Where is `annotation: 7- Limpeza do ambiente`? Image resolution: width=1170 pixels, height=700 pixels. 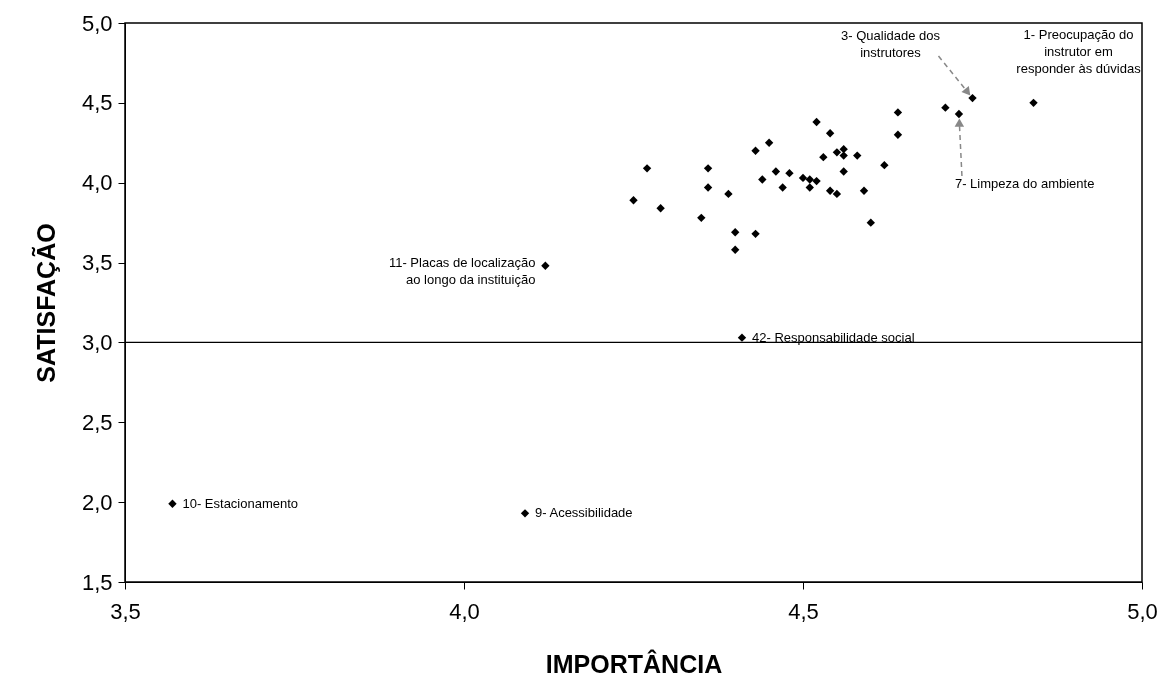
annotation: 7- Limpeza do ambiente is located at coordinates (1024, 184).